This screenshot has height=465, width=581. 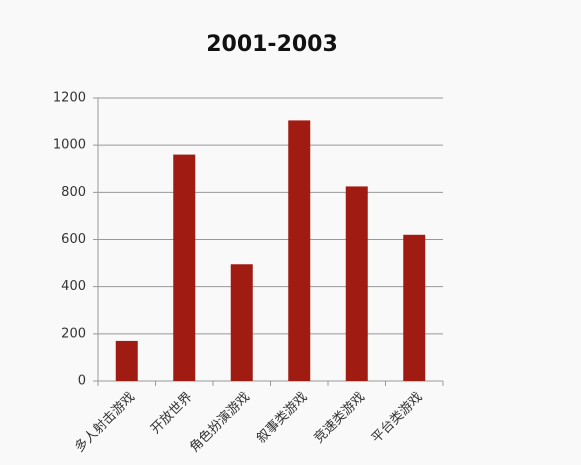 I want to click on y-tick-label: 1000, so click(x=69, y=145).